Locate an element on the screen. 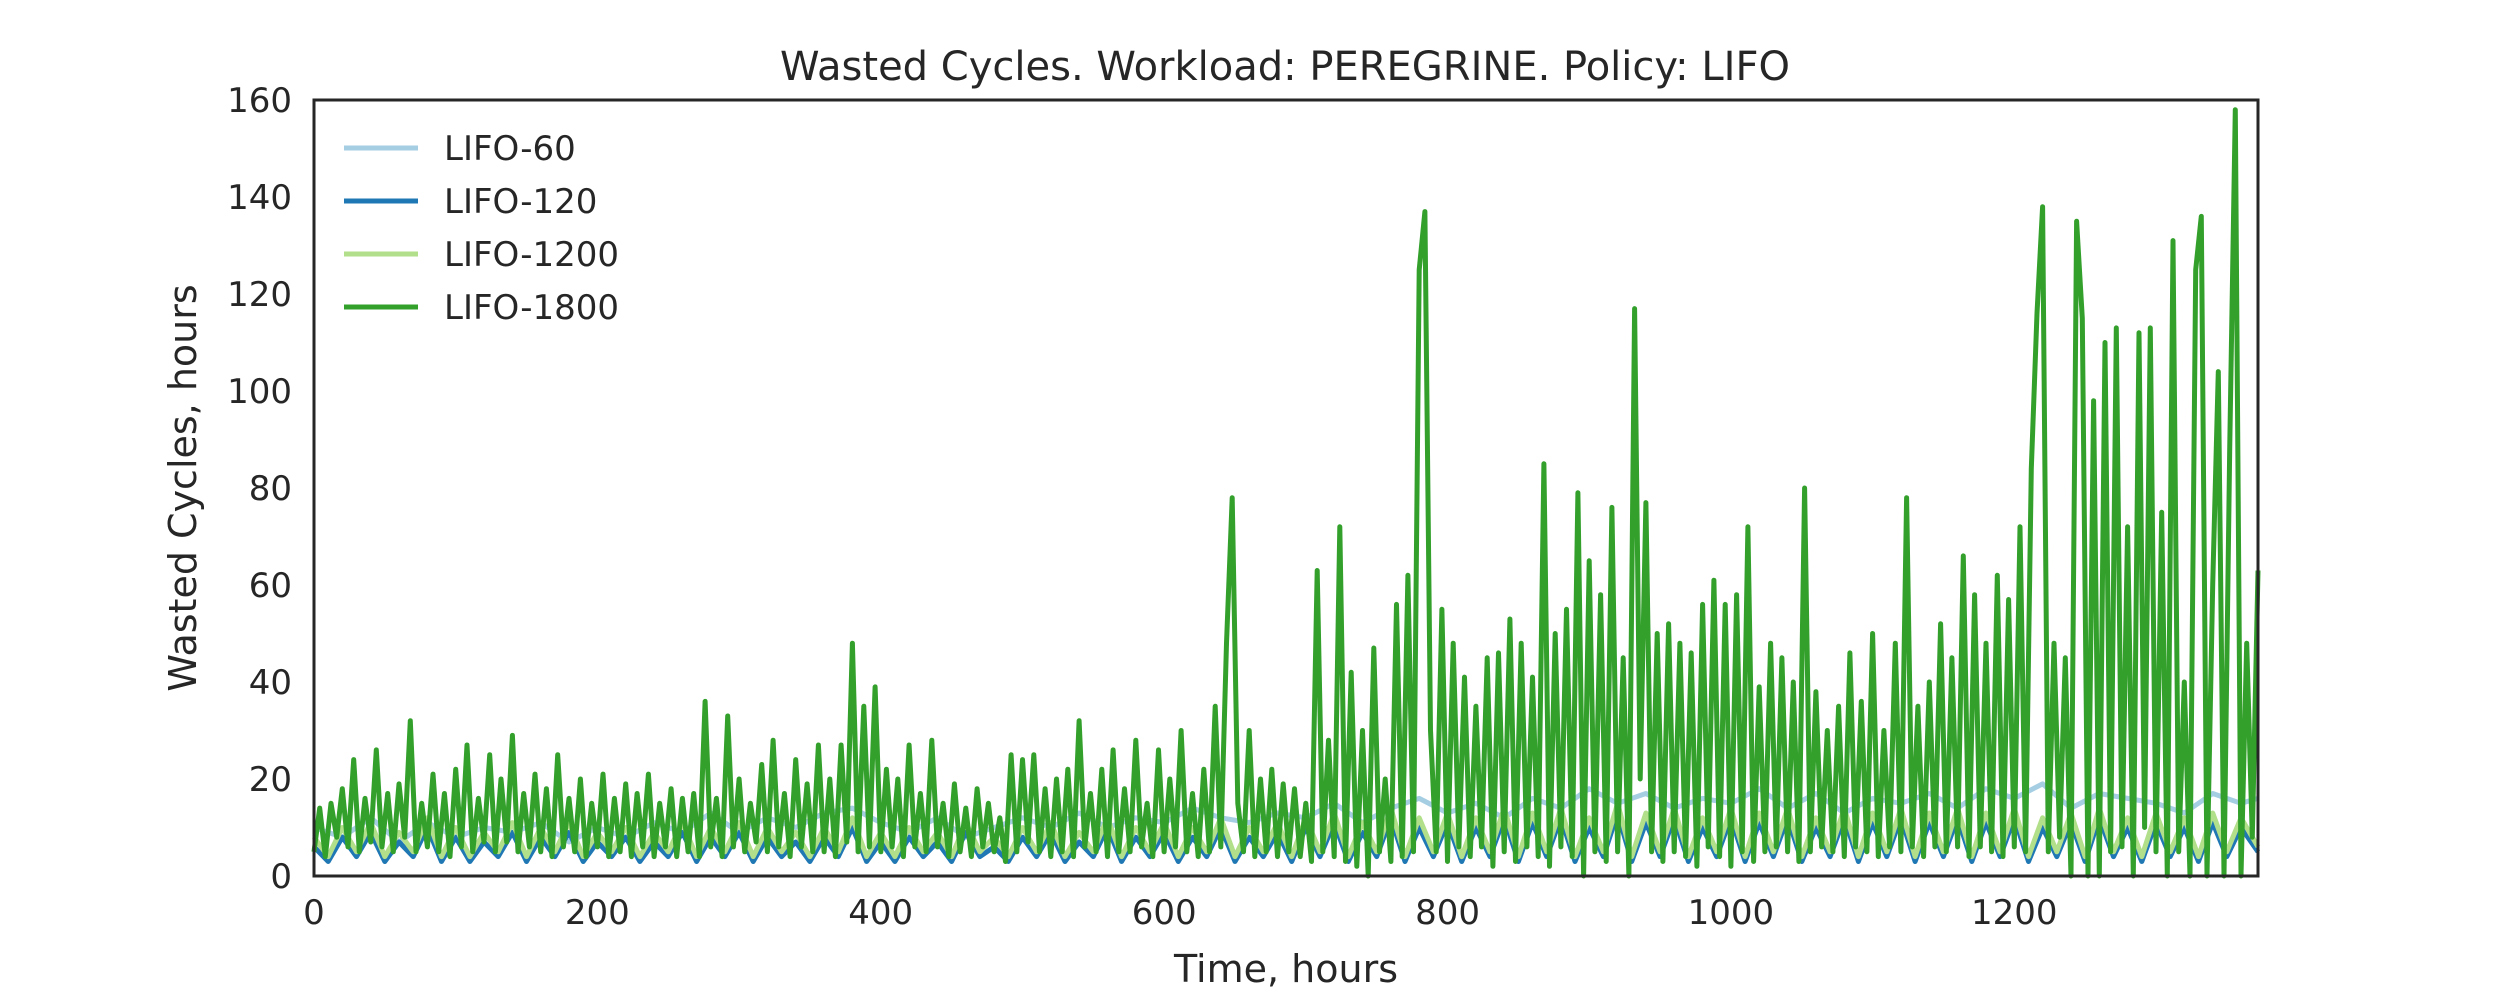 The height and width of the screenshot is (1000, 2500). legend: LIFO-60 LIFO-120 LIFO-1200 LIFO-1800 is located at coordinates (481, 228).